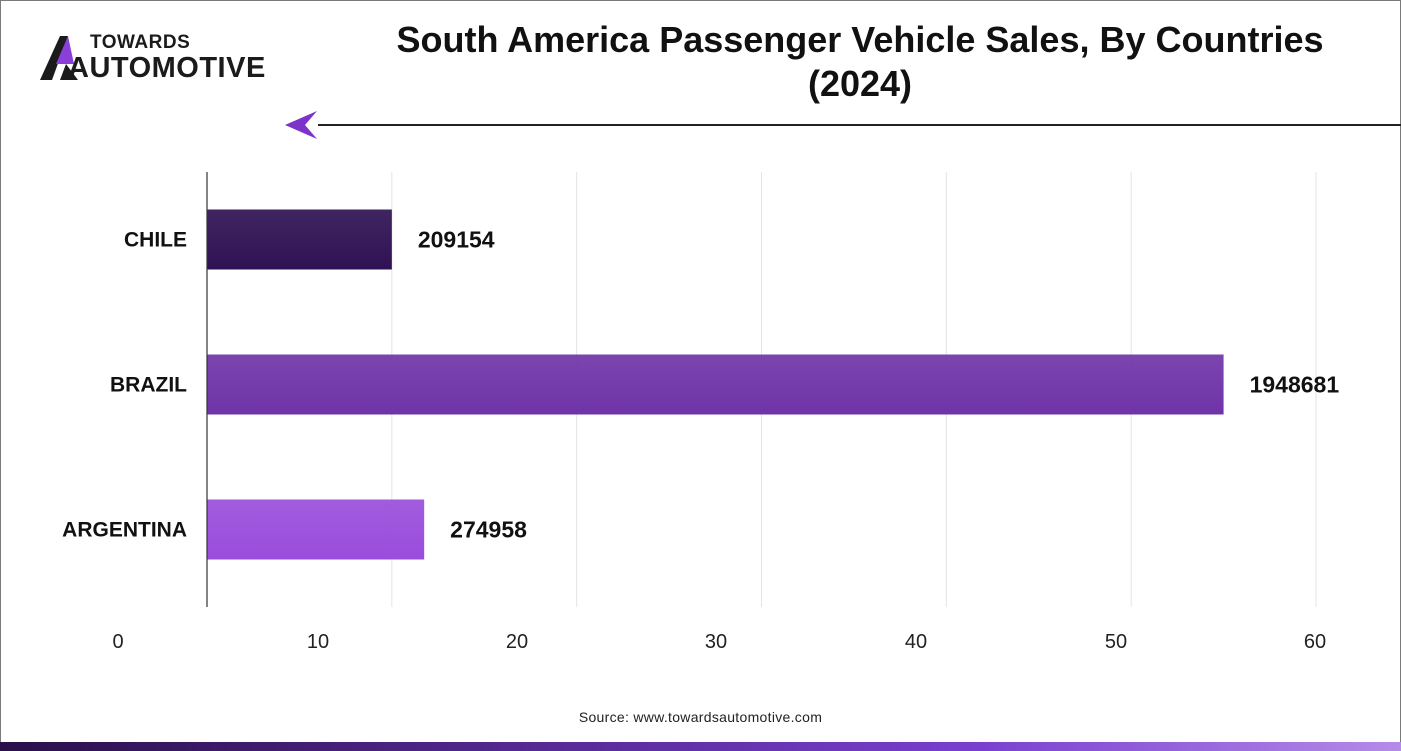  What do you see at coordinates (1116, 642) in the screenshot?
I see `x-tick-label-50: 50` at bounding box center [1116, 642].